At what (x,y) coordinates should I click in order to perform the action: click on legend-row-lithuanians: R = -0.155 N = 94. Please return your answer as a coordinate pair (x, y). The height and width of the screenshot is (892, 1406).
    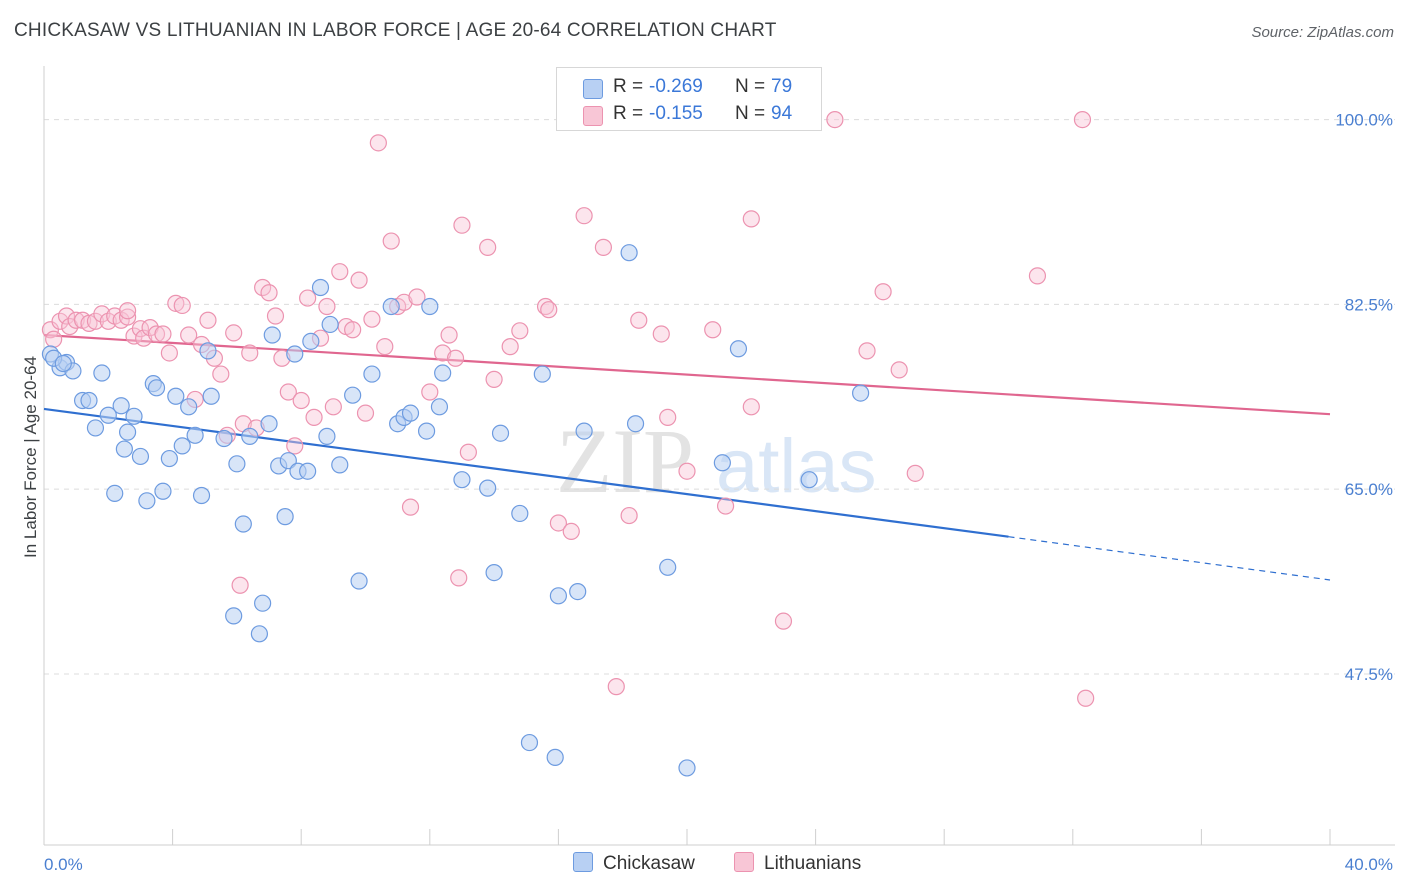
    Looking at the image, I should click on (689, 114).